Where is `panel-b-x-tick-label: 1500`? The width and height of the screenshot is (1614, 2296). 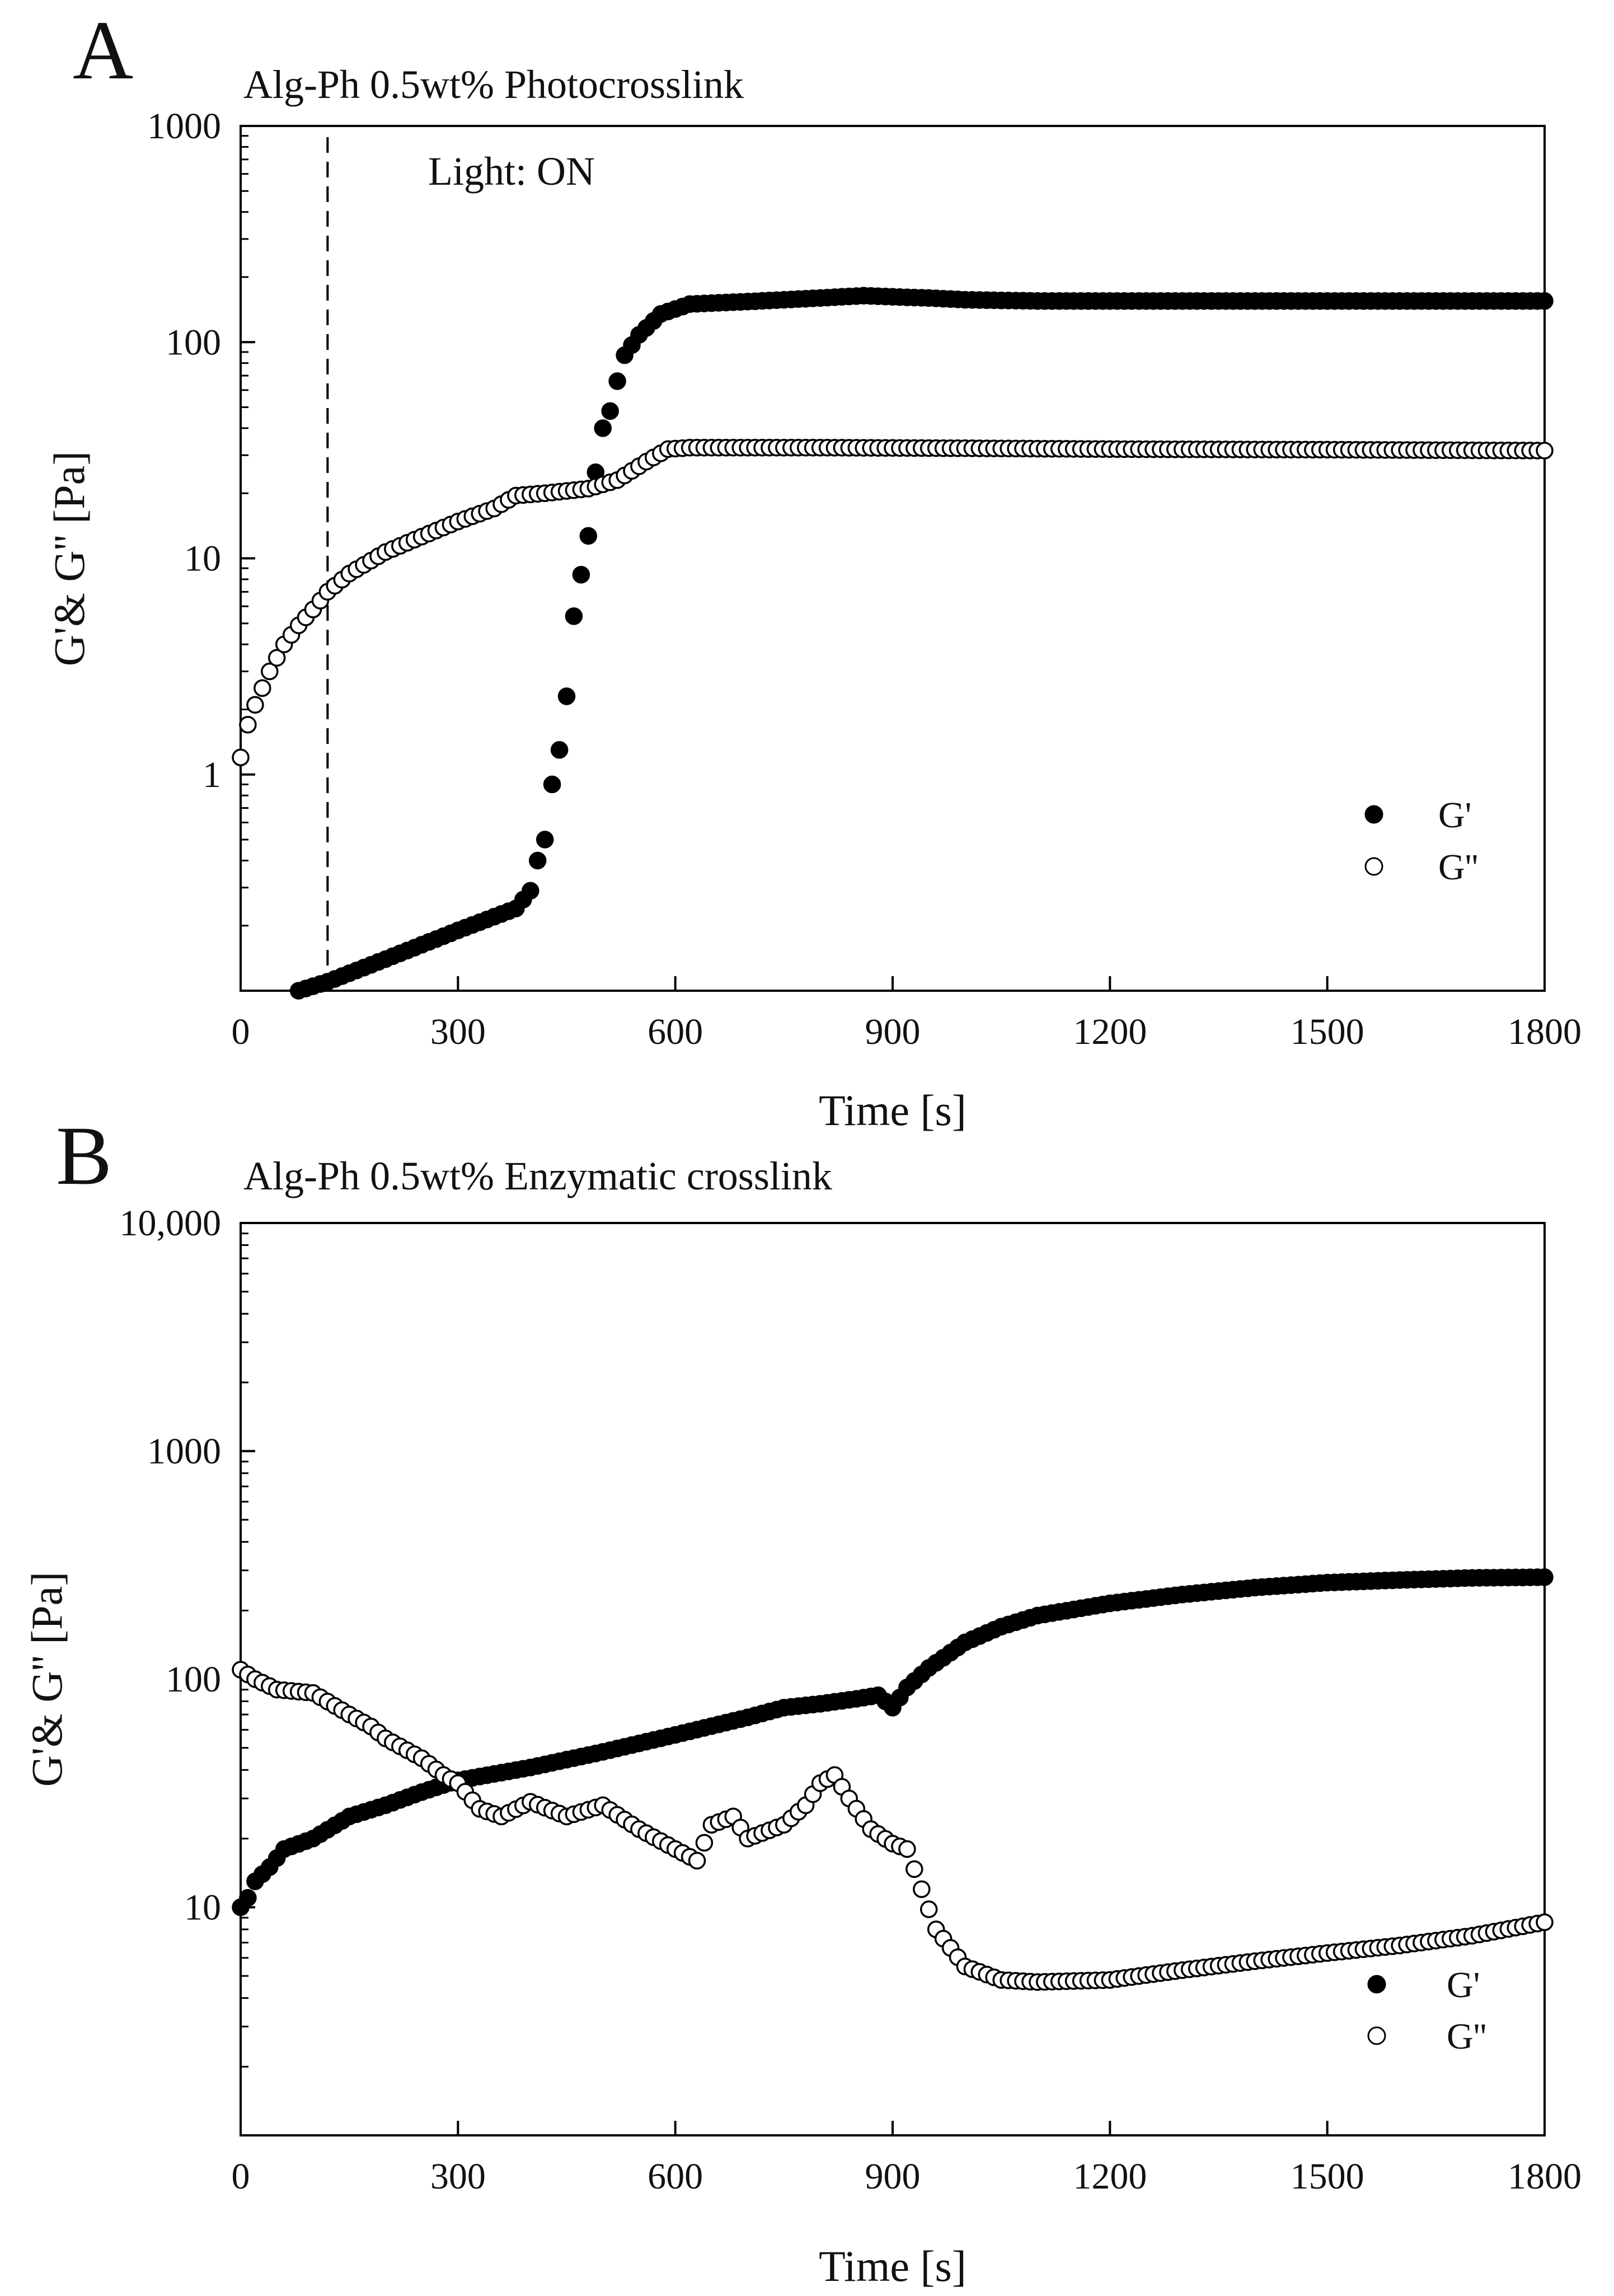 panel-b-x-tick-label: 1500 is located at coordinates (1327, 2176).